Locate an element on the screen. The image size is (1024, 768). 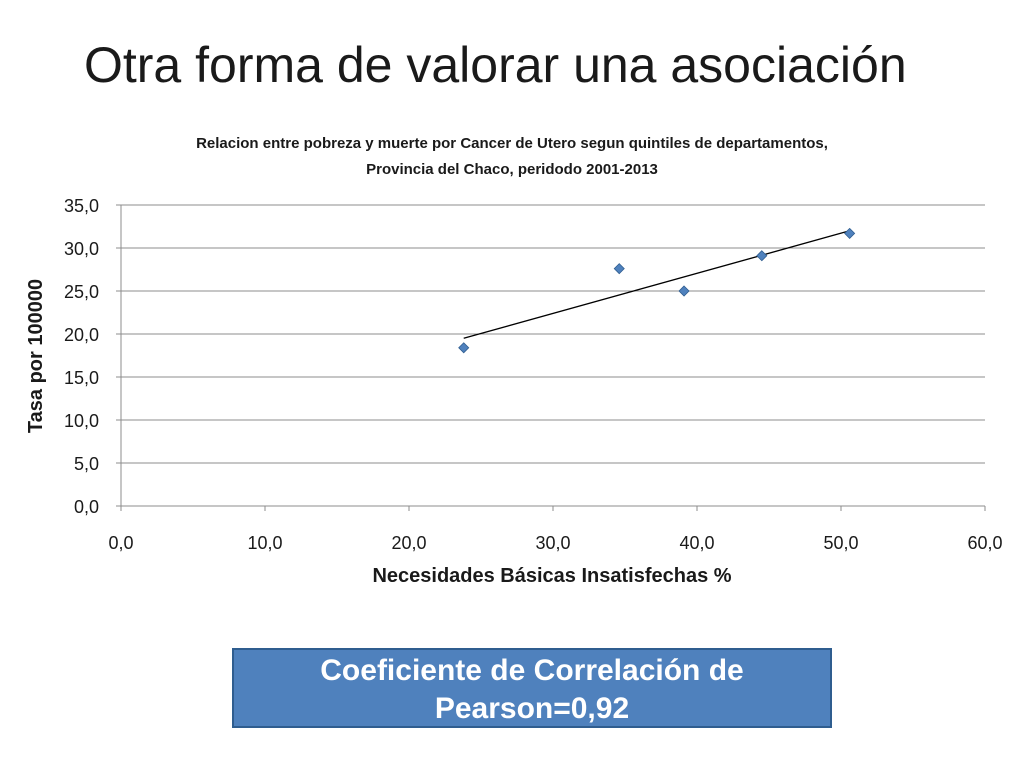
y-tick-label: 0,0 is located at coordinates (86, 507).